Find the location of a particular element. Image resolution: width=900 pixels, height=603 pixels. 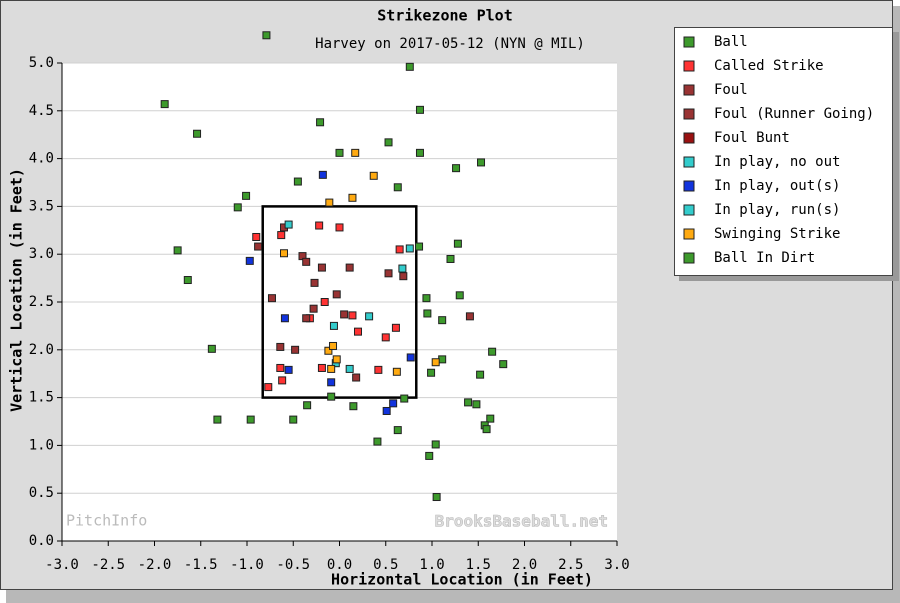

strike-zone is located at coordinates (339, 302).